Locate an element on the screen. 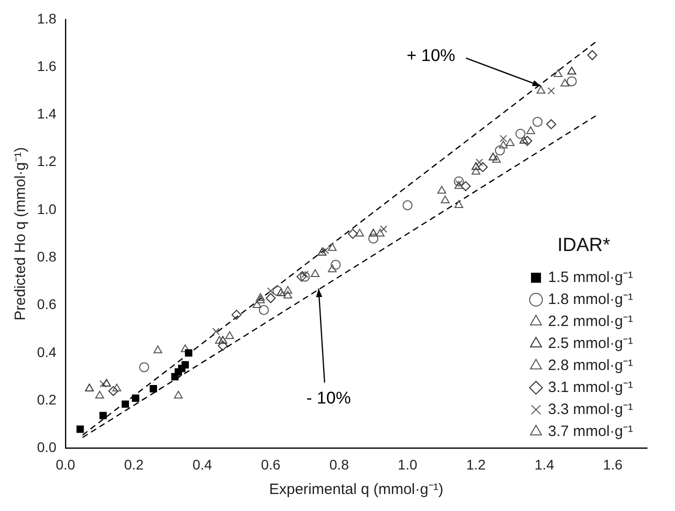 The height and width of the screenshot is (511, 675). legend-label: 2.8 mmol·g⁻¹ is located at coordinates (591, 365).